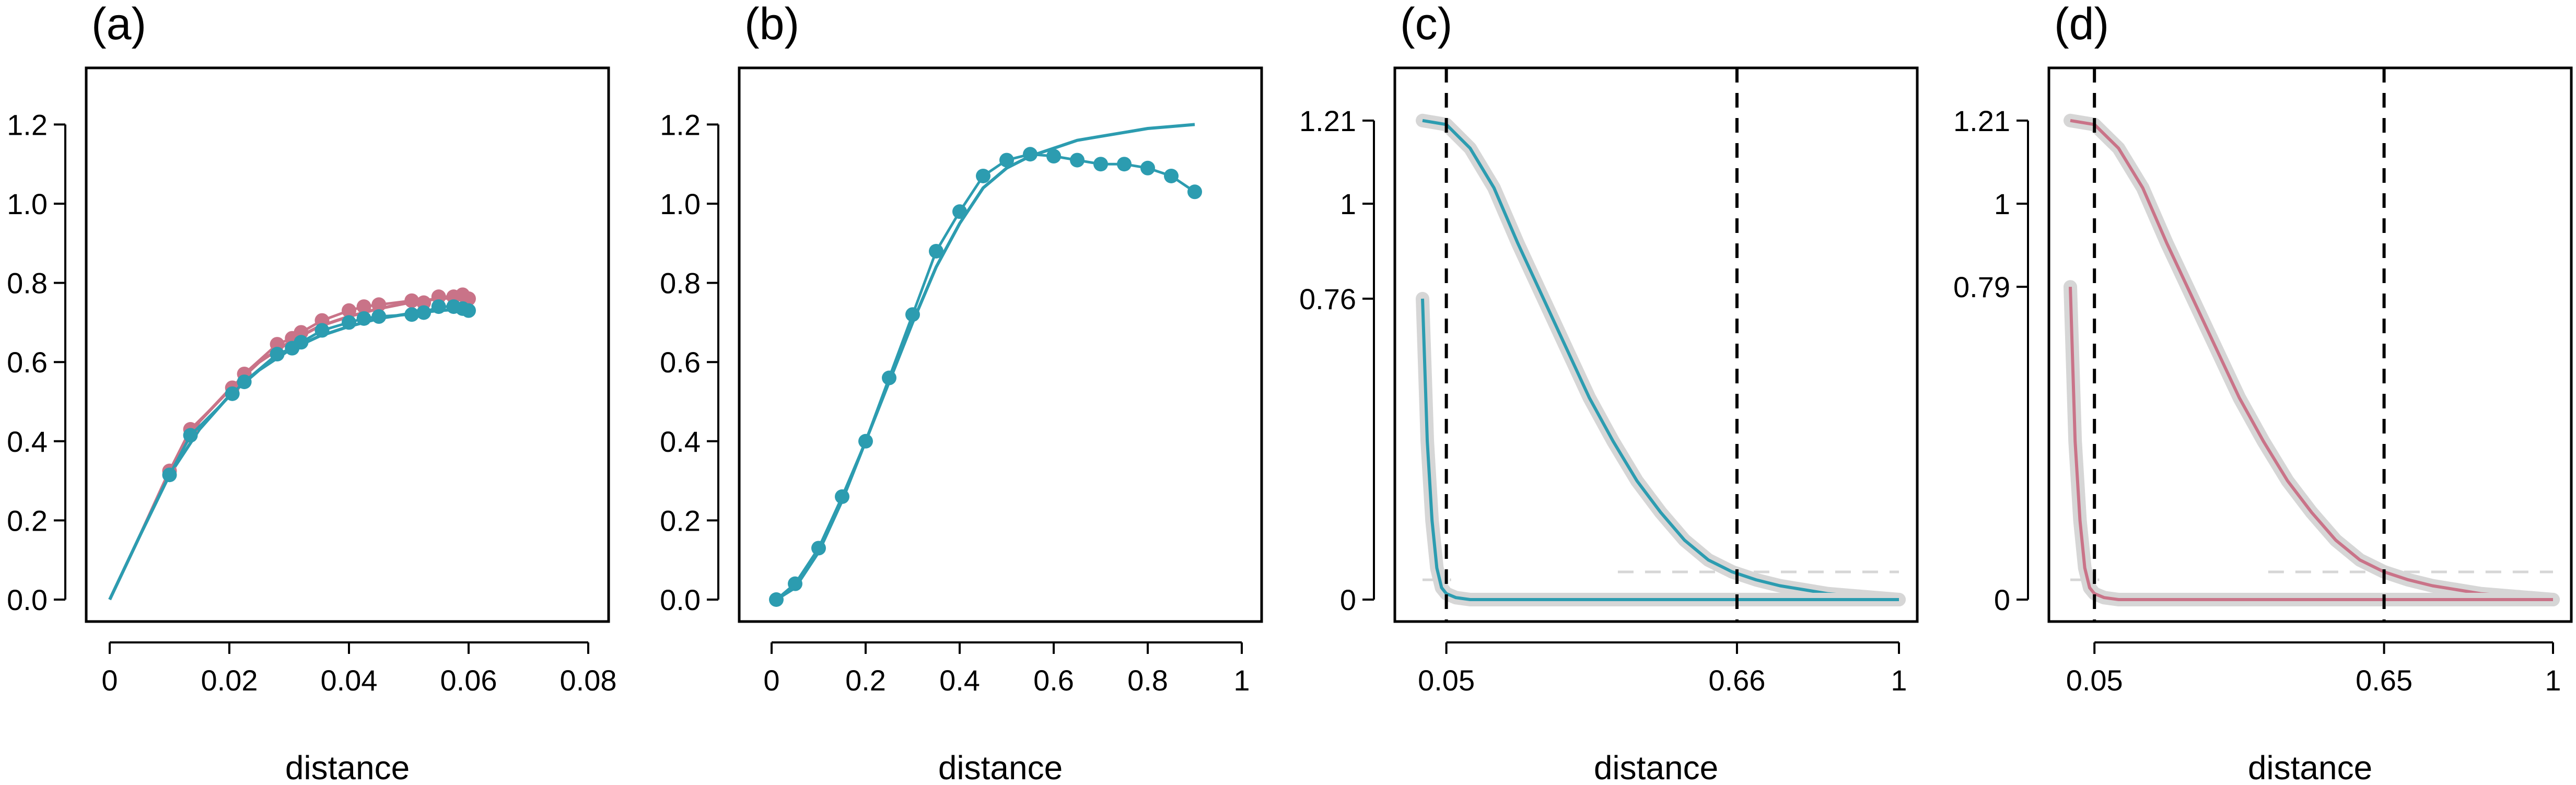  Describe the element at coordinates (865, 680) in the screenshot. I see `x-tick-label: 0.2` at that location.